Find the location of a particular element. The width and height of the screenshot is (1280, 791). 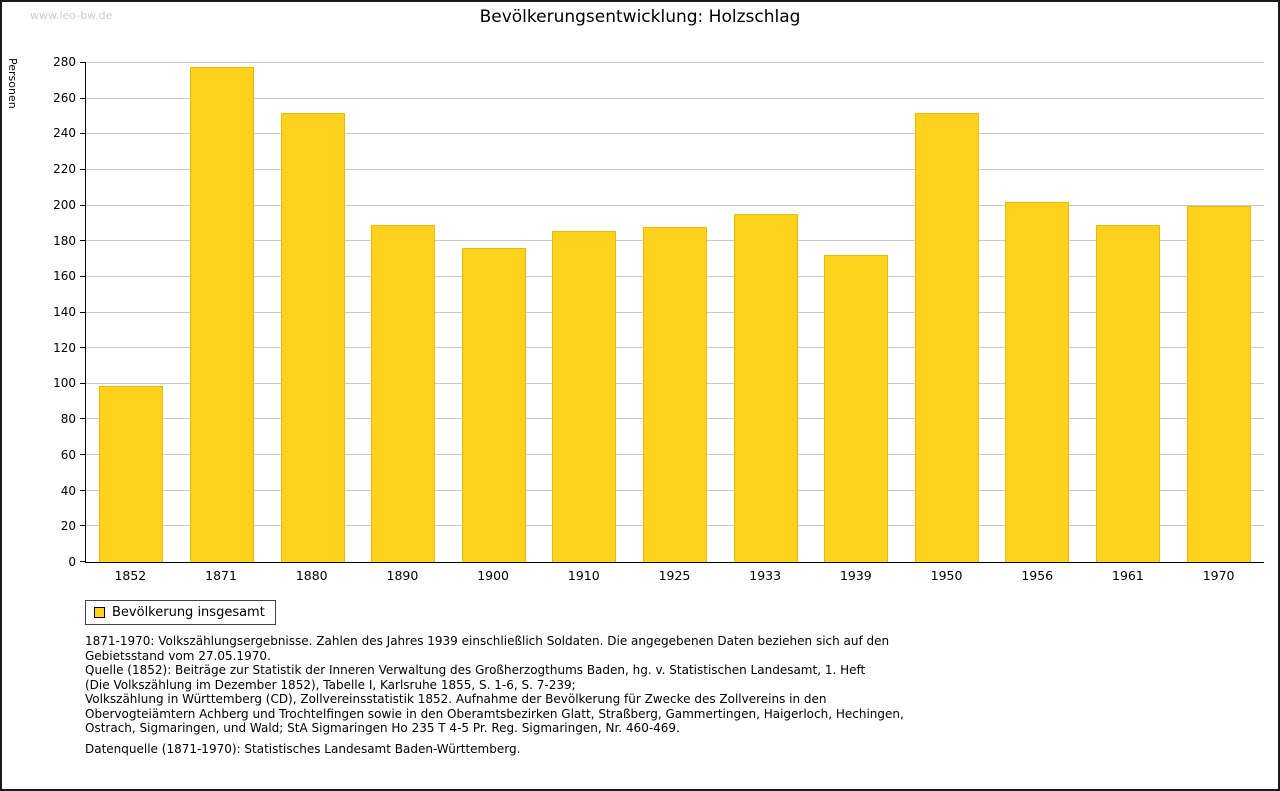

bar-1950 is located at coordinates (946, 337).